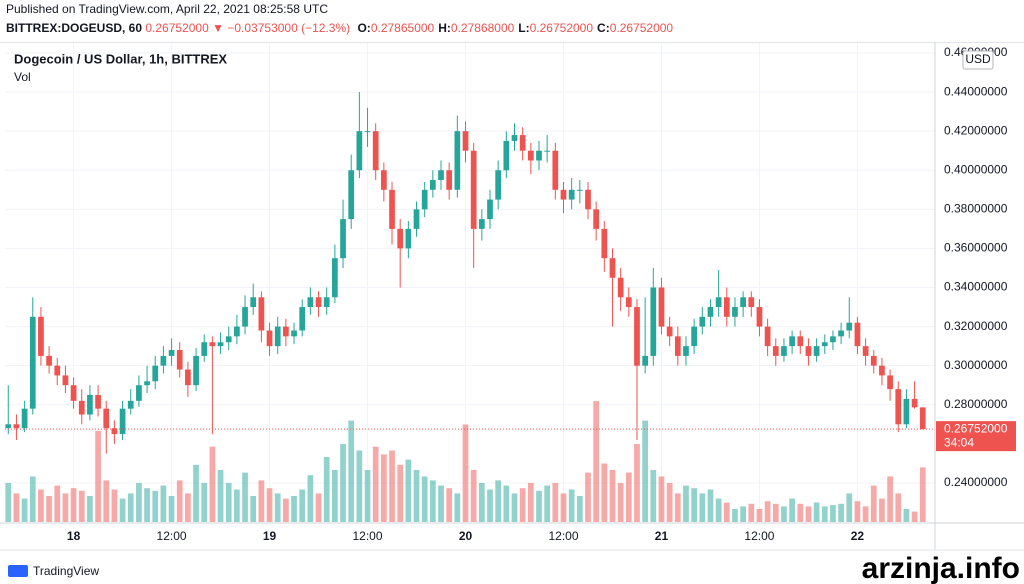 The width and height of the screenshot is (1024, 584). I want to click on currency: USD, so click(978, 59).